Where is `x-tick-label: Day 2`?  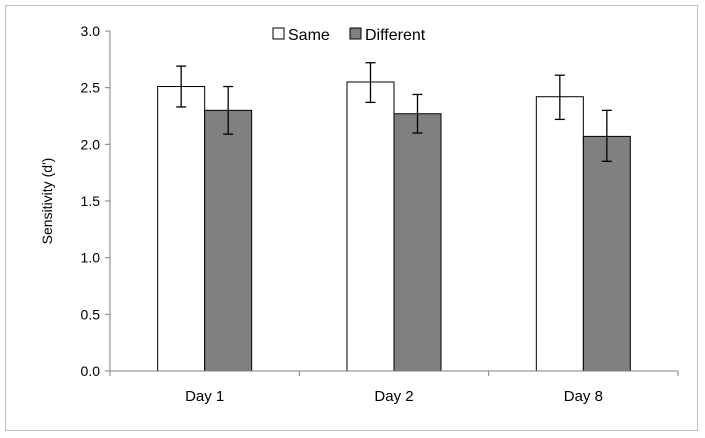
x-tick-label: Day 2 is located at coordinates (393, 396).